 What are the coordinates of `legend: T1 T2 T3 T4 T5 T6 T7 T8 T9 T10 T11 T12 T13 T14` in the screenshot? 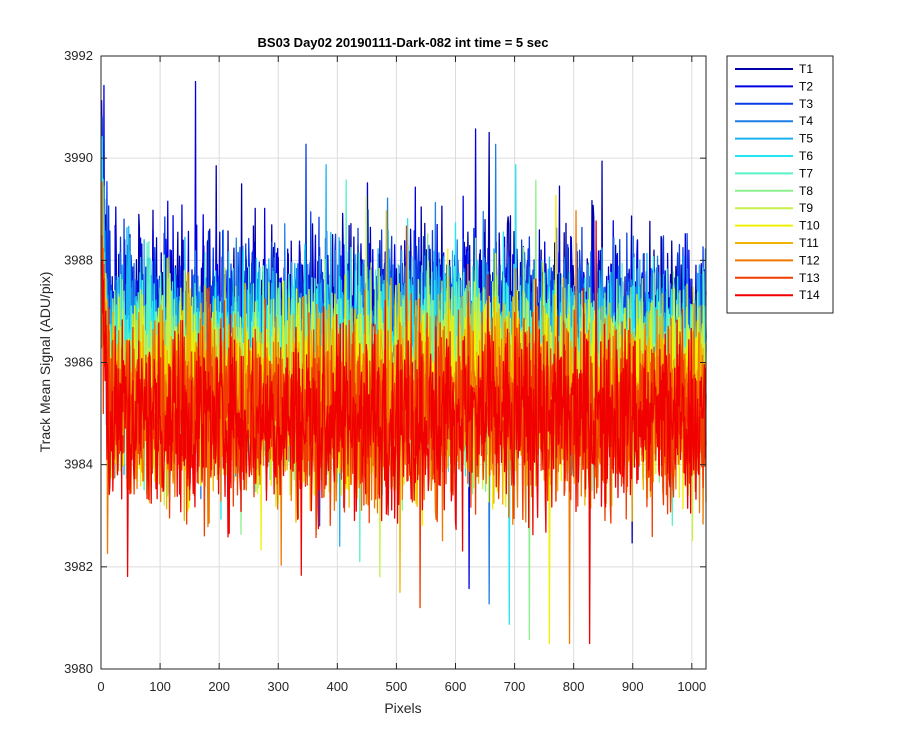 It's located at (777, 182).